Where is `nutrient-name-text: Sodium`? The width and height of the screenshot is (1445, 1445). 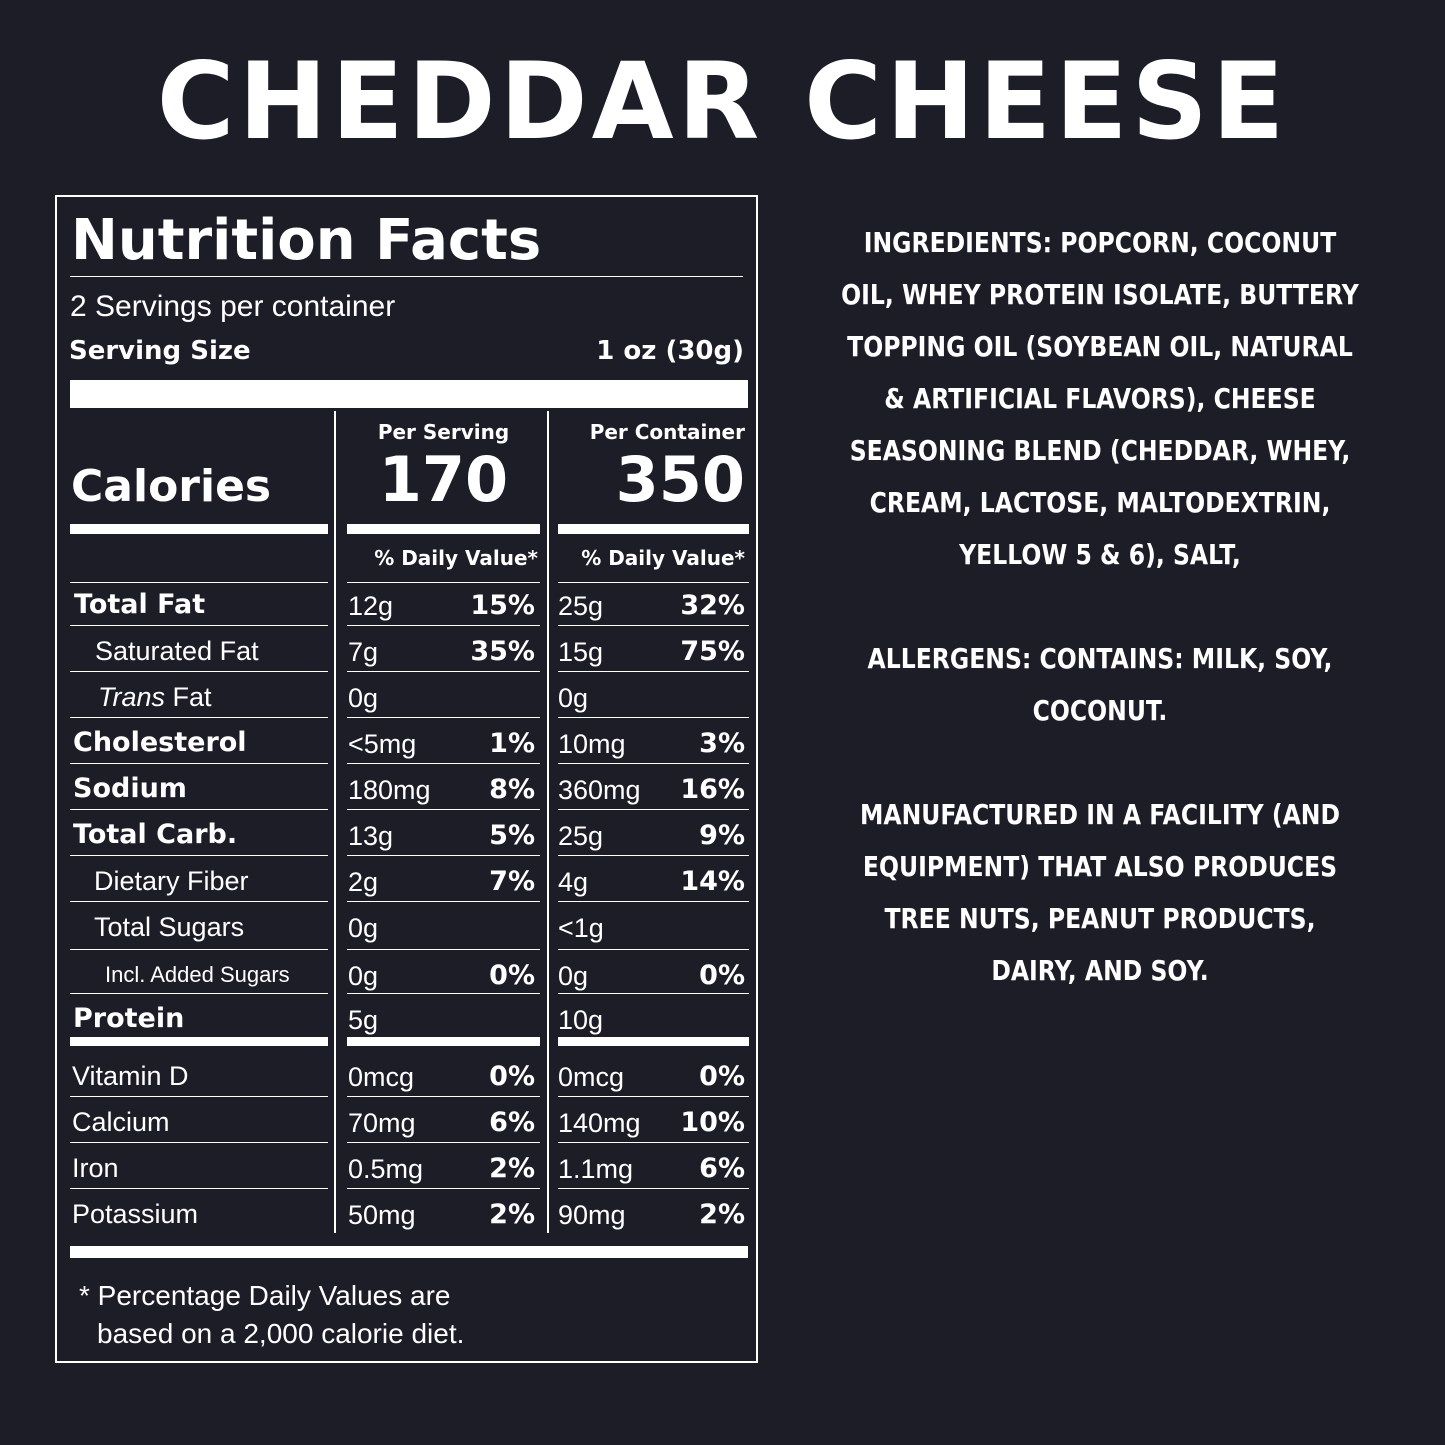
nutrient-name-text: Sodium is located at coordinates (130, 788).